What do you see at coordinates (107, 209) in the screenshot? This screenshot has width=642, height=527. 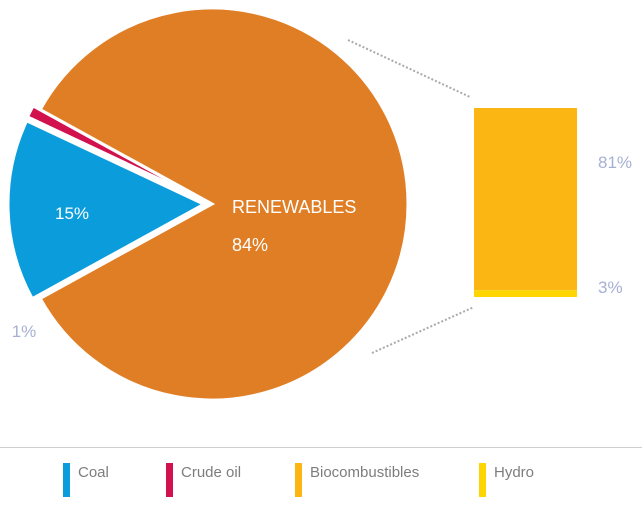 I see `pie-slice-coal` at bounding box center [107, 209].